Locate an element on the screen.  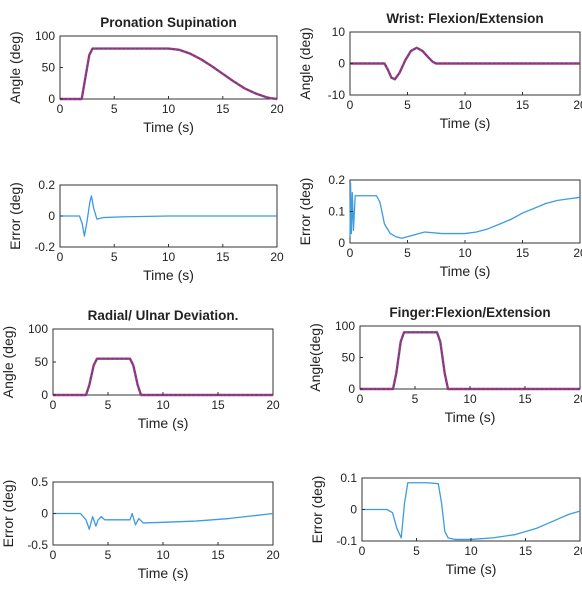
chart-title: Radial/ Ulnar Deviation. is located at coordinates (163, 315).